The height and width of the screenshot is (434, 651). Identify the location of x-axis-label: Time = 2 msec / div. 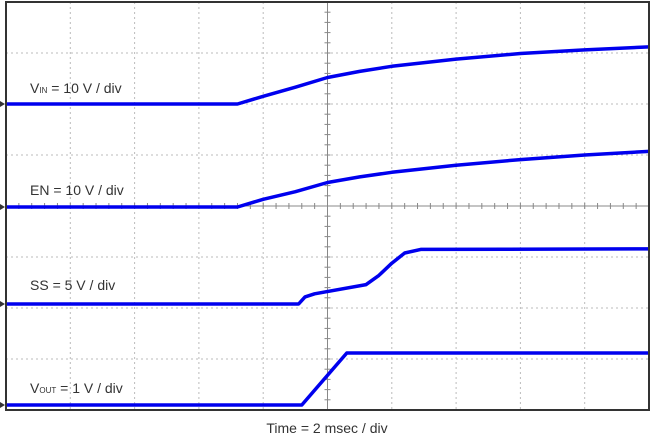
(326, 427).